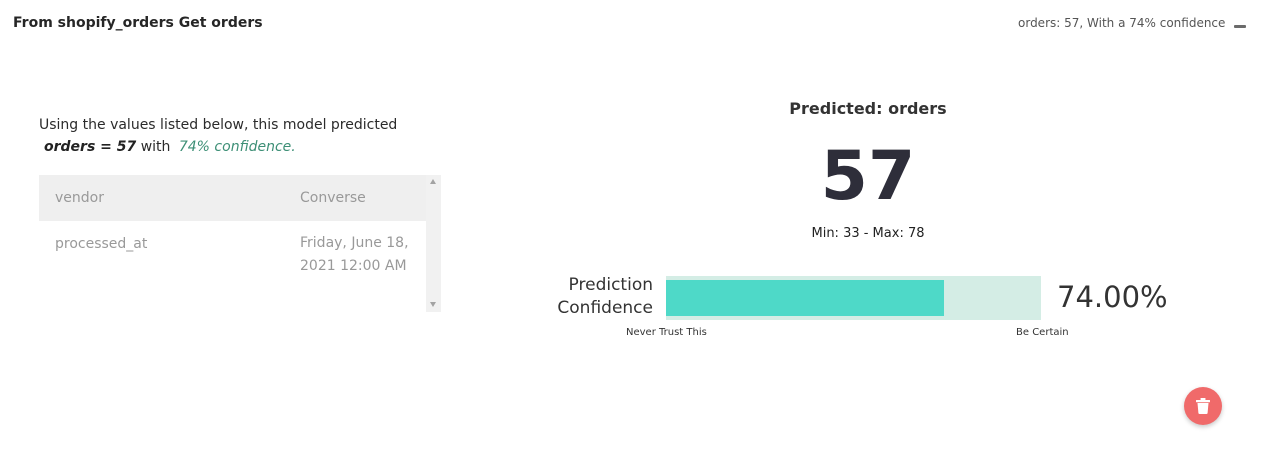 This screenshot has height=466, width=1266. What do you see at coordinates (1240, 26) in the screenshot?
I see `minus-icon` at bounding box center [1240, 26].